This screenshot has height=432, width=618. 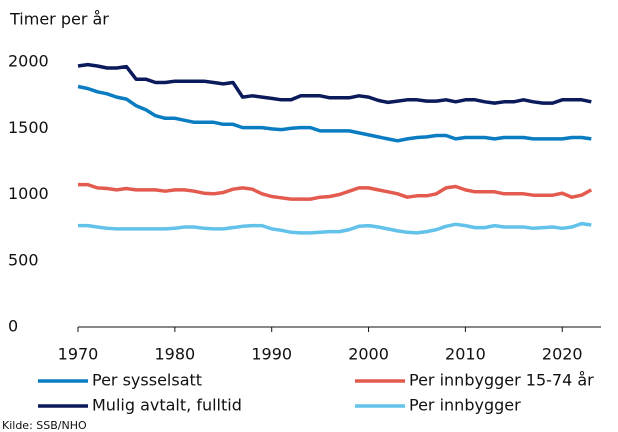 What do you see at coordinates (271, 354) in the screenshot?
I see `x-tick-label: 1990` at bounding box center [271, 354].